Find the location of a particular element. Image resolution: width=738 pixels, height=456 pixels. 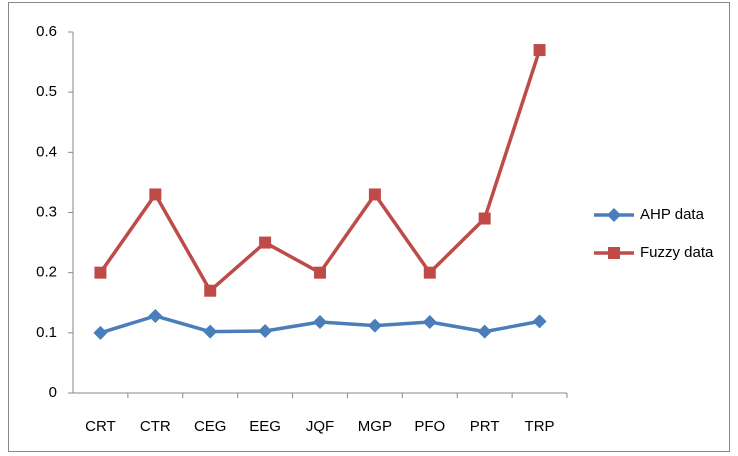

y-tick-label: 0.1 is located at coordinates (46, 332).